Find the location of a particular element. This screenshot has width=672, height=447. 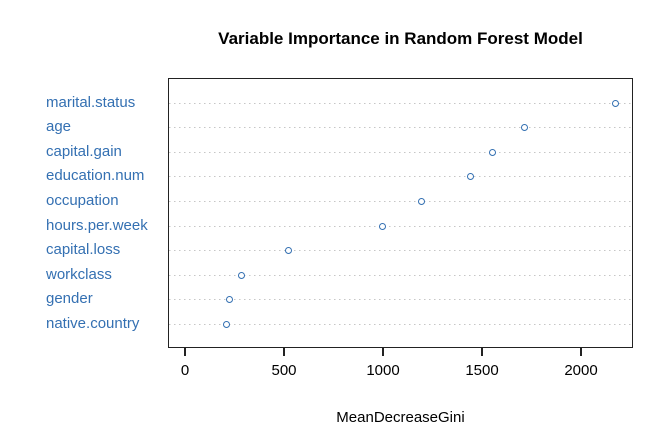

x-axis-tick-label: 2000 is located at coordinates (581, 370).